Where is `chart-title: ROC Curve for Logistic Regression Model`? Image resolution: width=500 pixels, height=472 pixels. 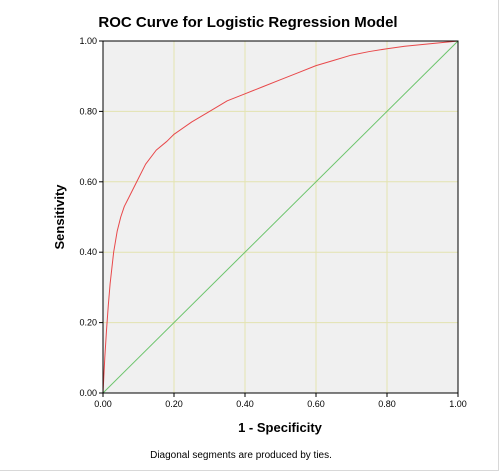 chart-title: ROC Curve for Logistic Regression Model is located at coordinates (247, 22).